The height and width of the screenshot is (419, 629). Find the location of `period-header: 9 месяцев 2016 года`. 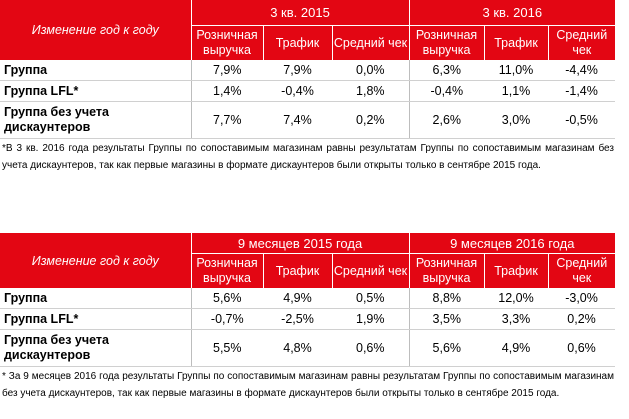

period-header: 9 месяцев 2016 года is located at coordinates (512, 243).